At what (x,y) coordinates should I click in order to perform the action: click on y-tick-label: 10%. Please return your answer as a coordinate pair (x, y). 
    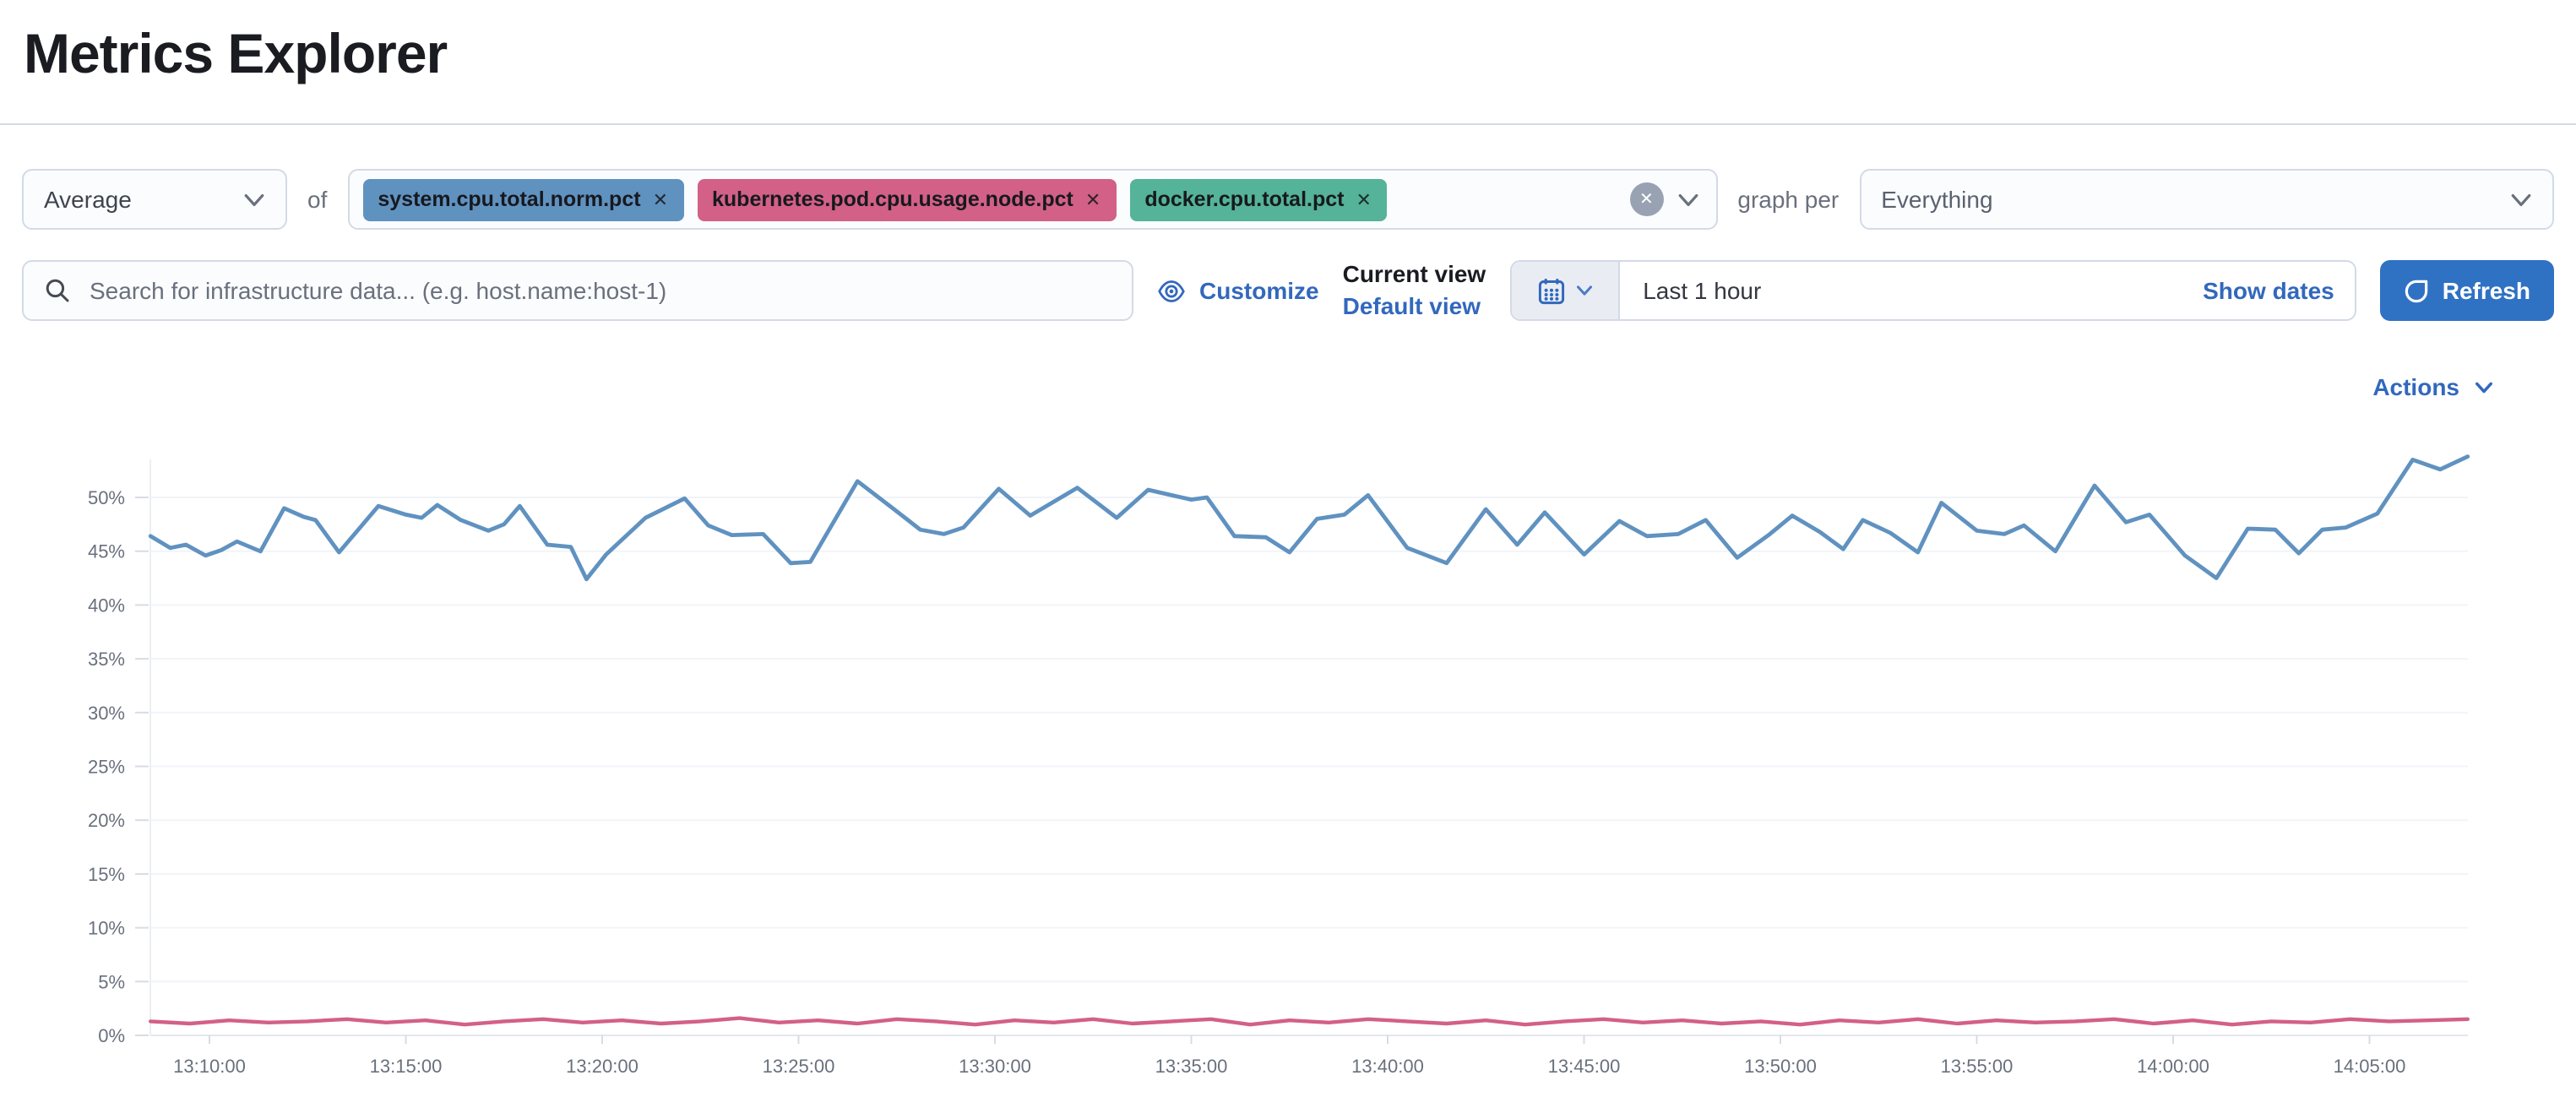
    Looking at the image, I should click on (106, 928).